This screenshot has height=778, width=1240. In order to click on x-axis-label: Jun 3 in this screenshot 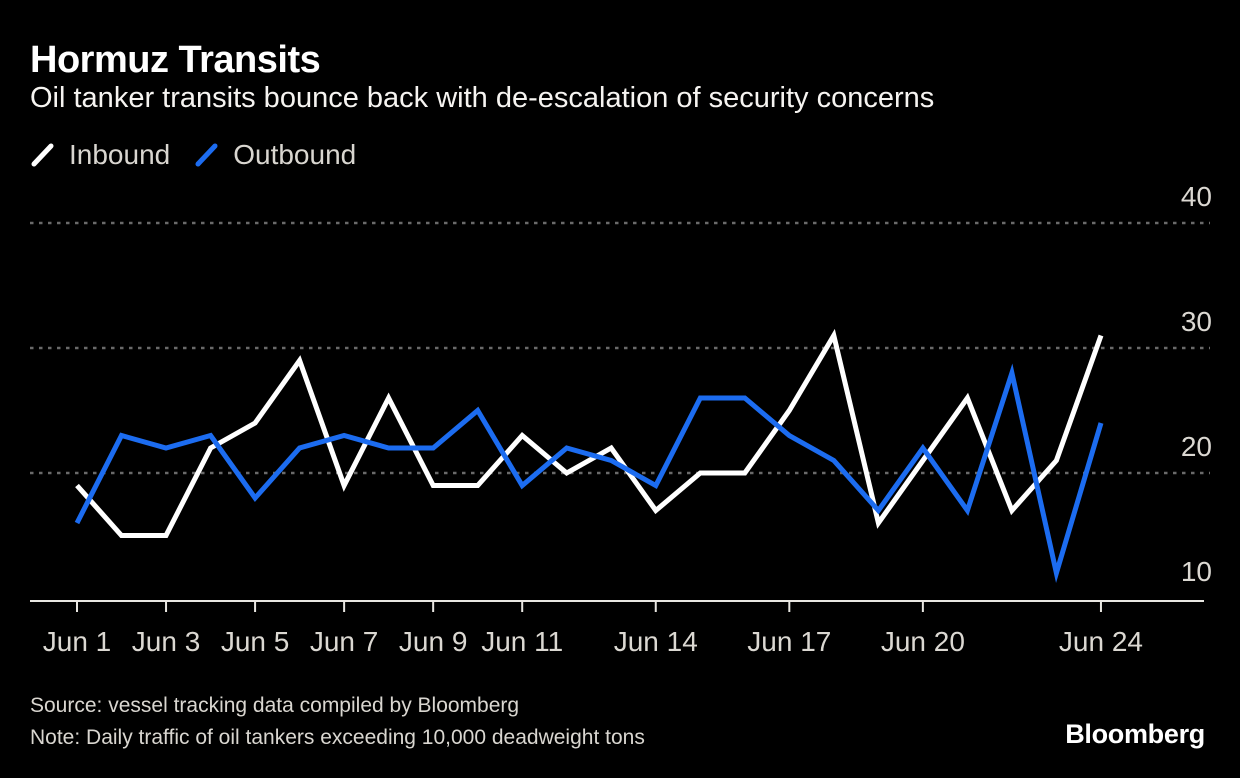, I will do `click(166, 641)`.